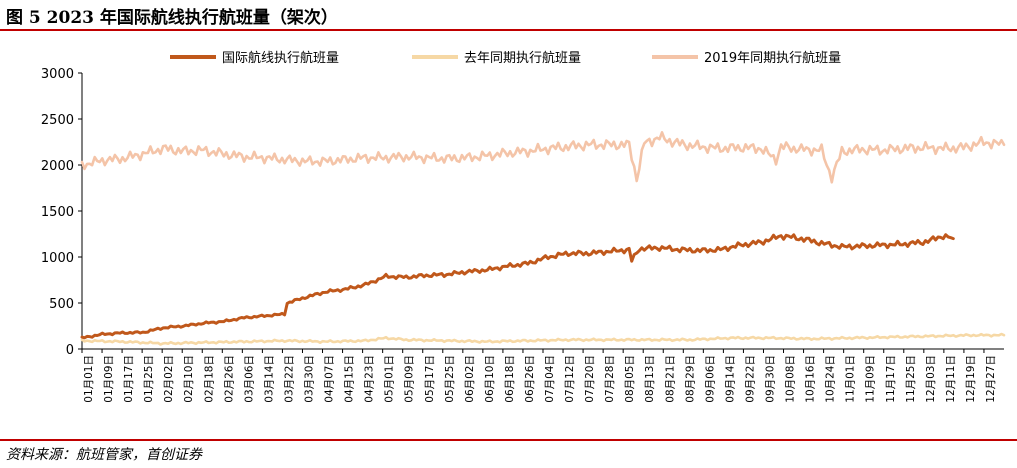  What do you see at coordinates (310, 379) in the screenshot?
I see `x-tick-label: 03月30日` at bounding box center [310, 379].